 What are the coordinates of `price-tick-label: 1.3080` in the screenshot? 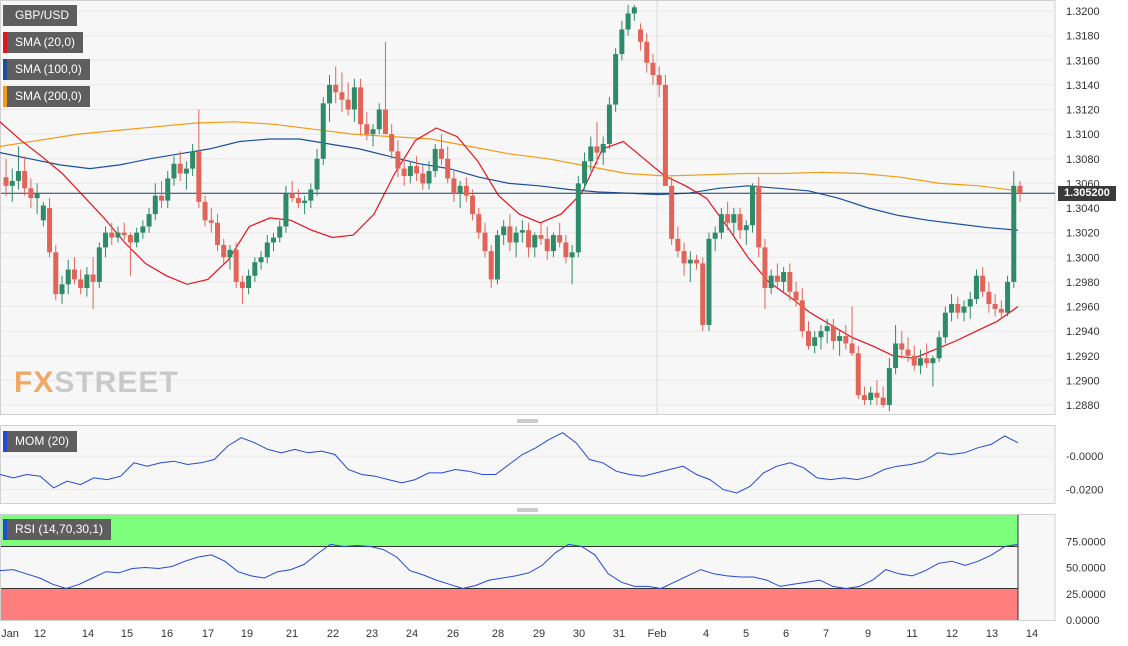 It's located at (1083, 160).